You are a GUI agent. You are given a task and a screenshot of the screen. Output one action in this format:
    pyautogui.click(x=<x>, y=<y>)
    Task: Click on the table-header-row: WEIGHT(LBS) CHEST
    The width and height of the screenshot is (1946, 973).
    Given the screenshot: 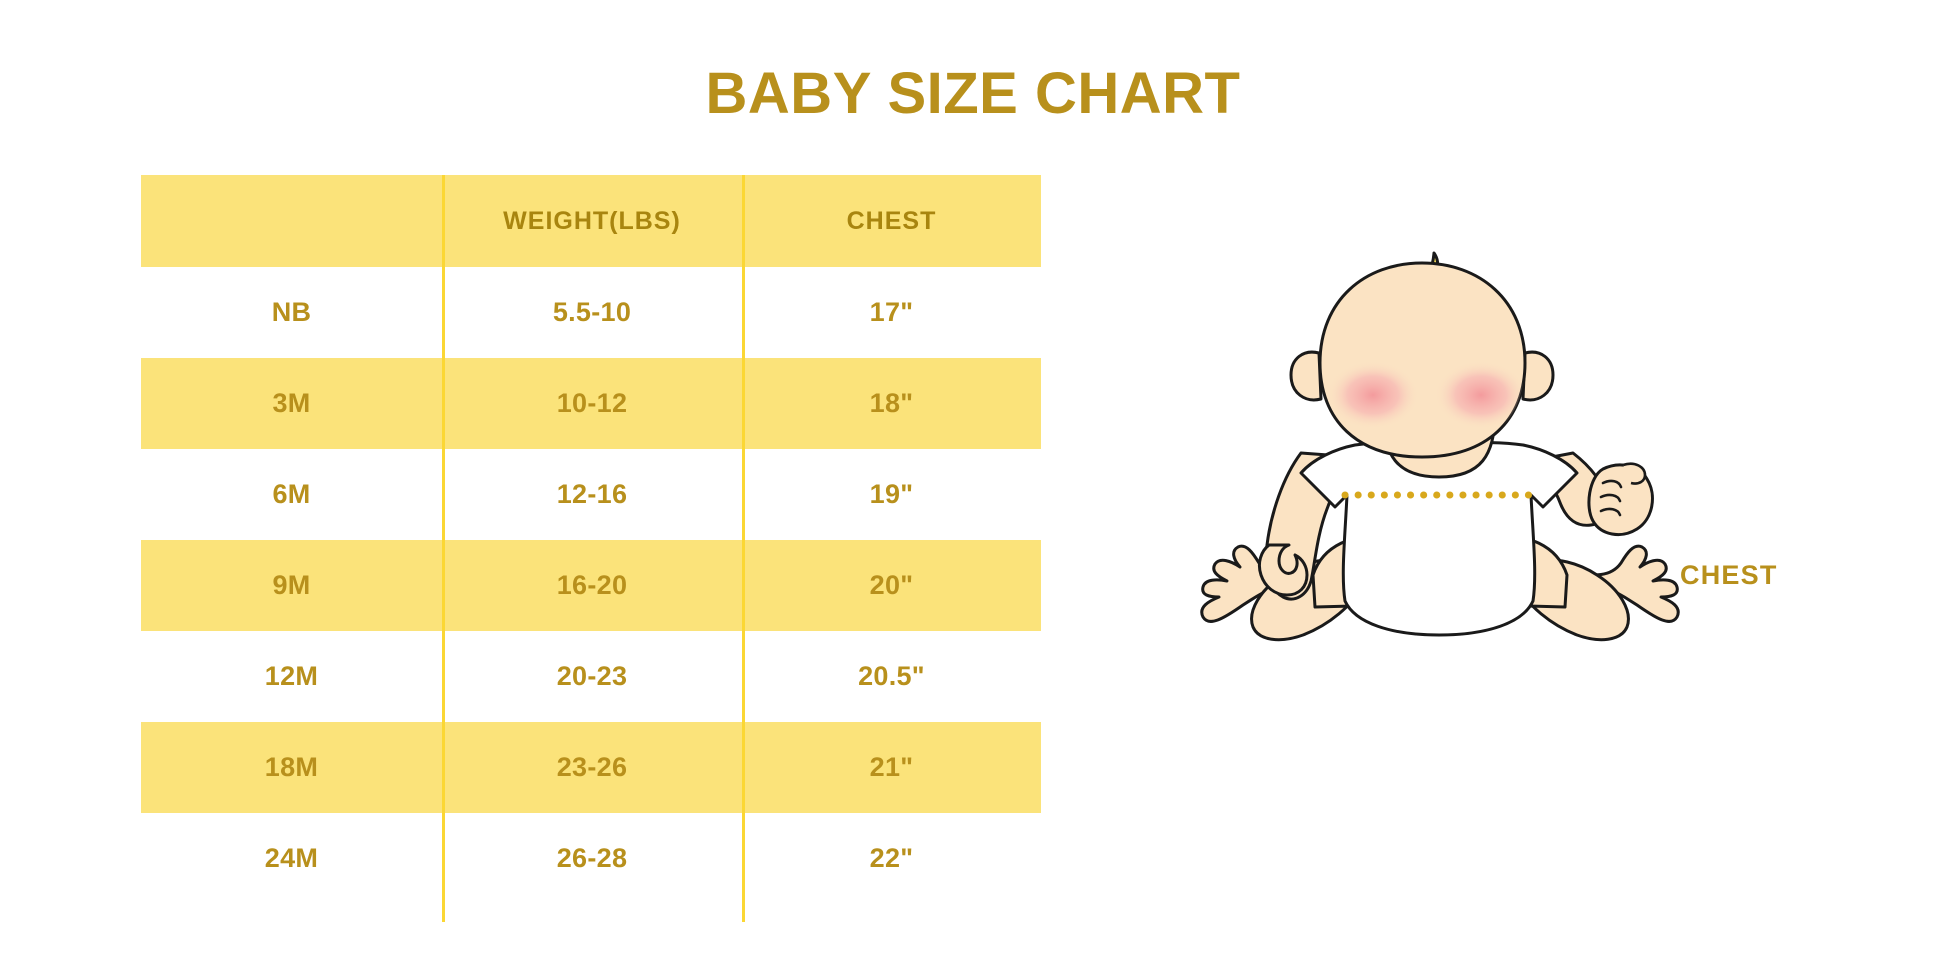 What is the action you would take?
    pyautogui.click(x=591, y=221)
    